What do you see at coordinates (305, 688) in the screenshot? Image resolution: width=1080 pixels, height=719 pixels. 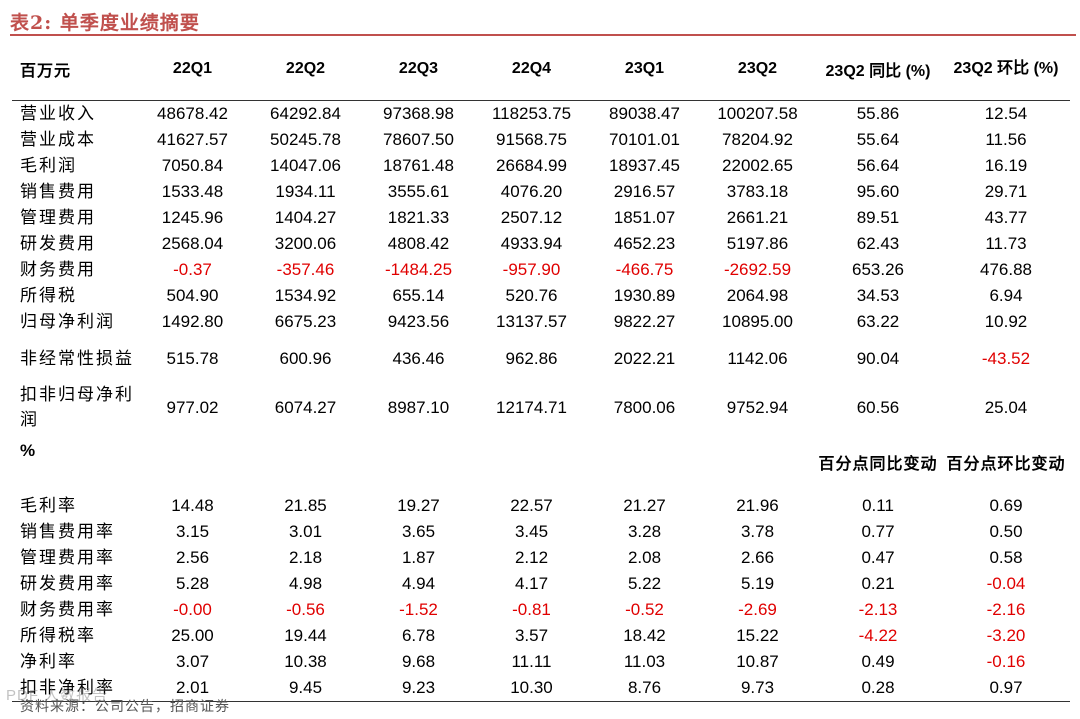 I see `value-cell: 9.45` at bounding box center [305, 688].